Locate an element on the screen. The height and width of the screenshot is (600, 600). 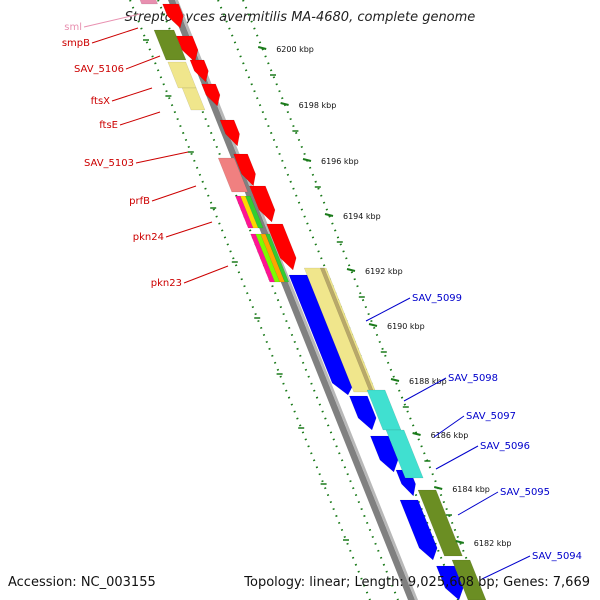
left-label-sav_5106: SAV_5106 is located at coordinates (99, 69).